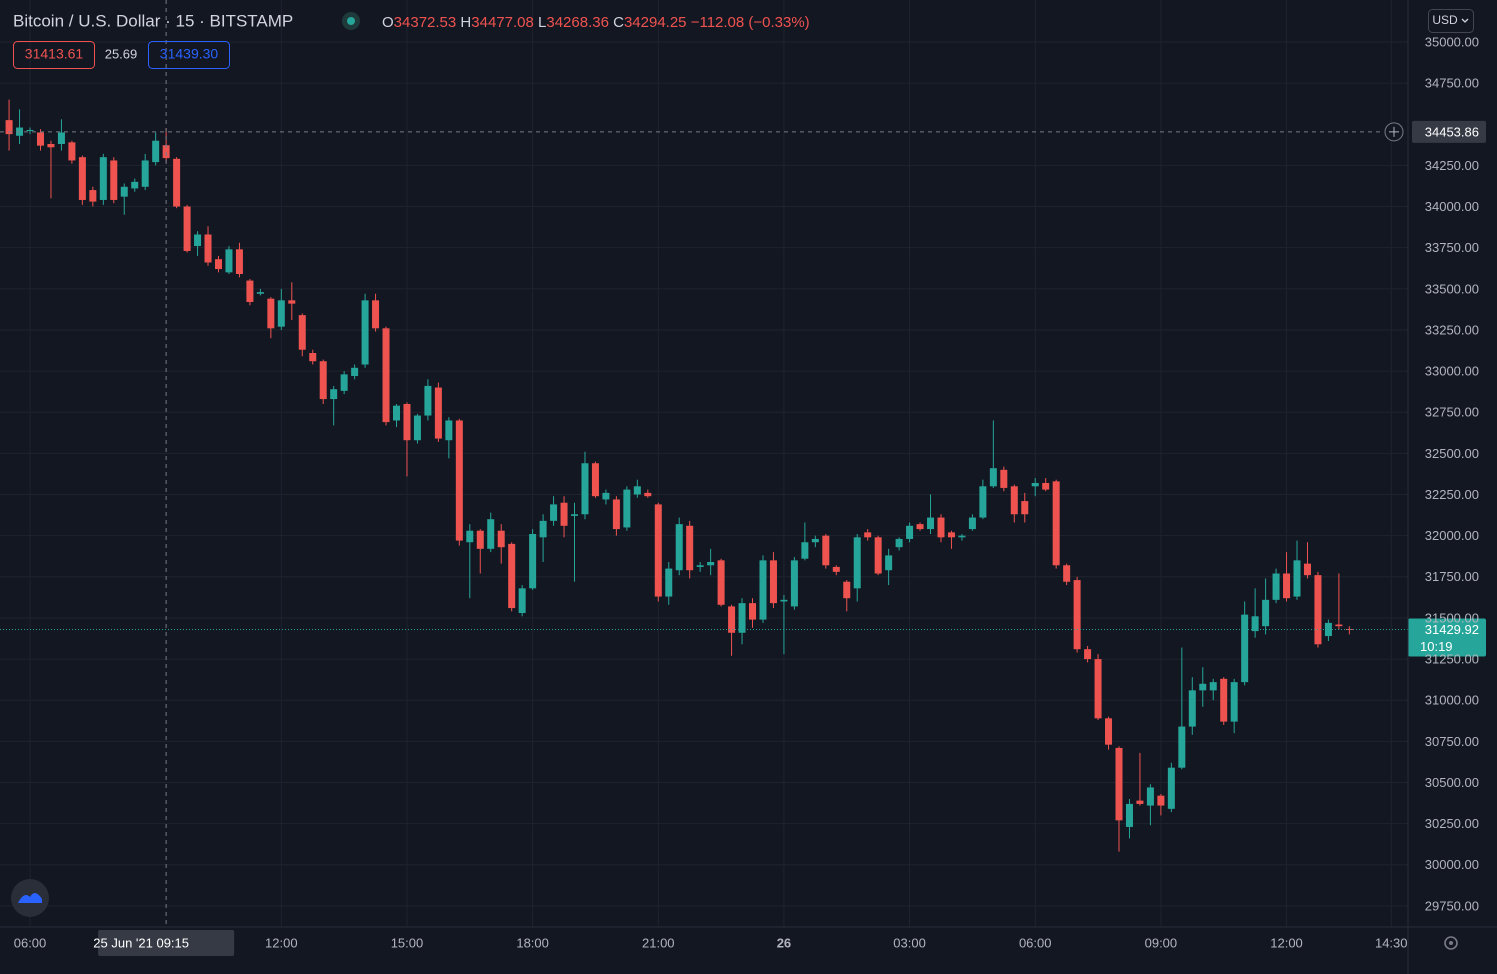 The image size is (1497, 974). I want to click on crosshair-plus-sign, so click(1394, 131).